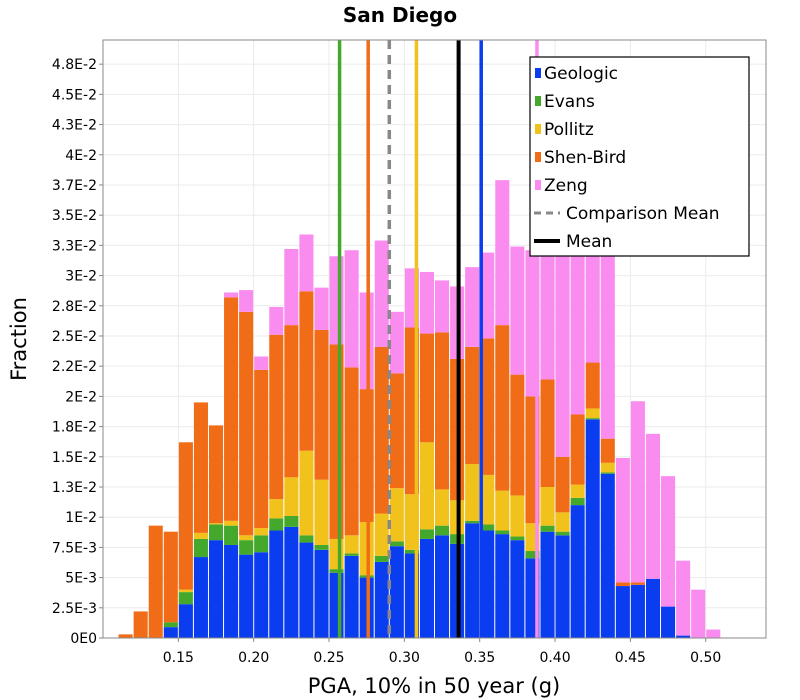  Describe the element at coordinates (74, 65) in the screenshot. I see `y-tick-label: 4.8E-2` at that location.